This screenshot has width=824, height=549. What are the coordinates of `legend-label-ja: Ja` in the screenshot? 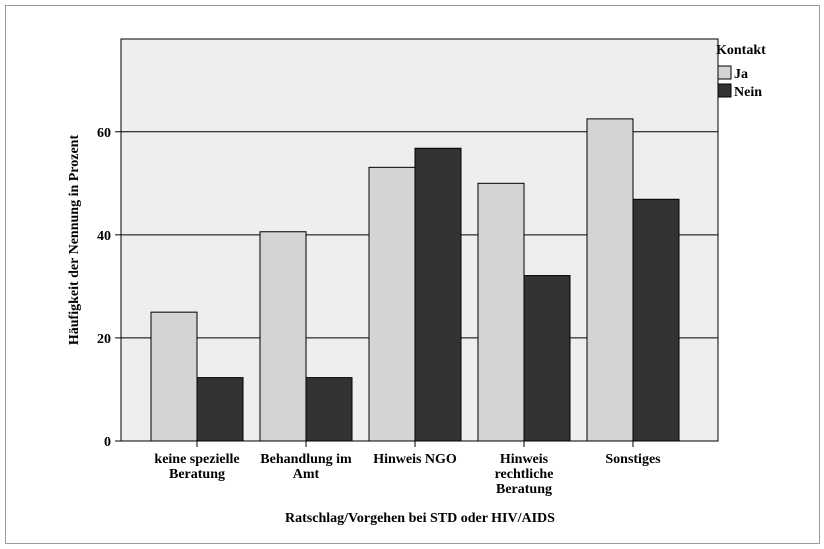 It's located at (741, 74).